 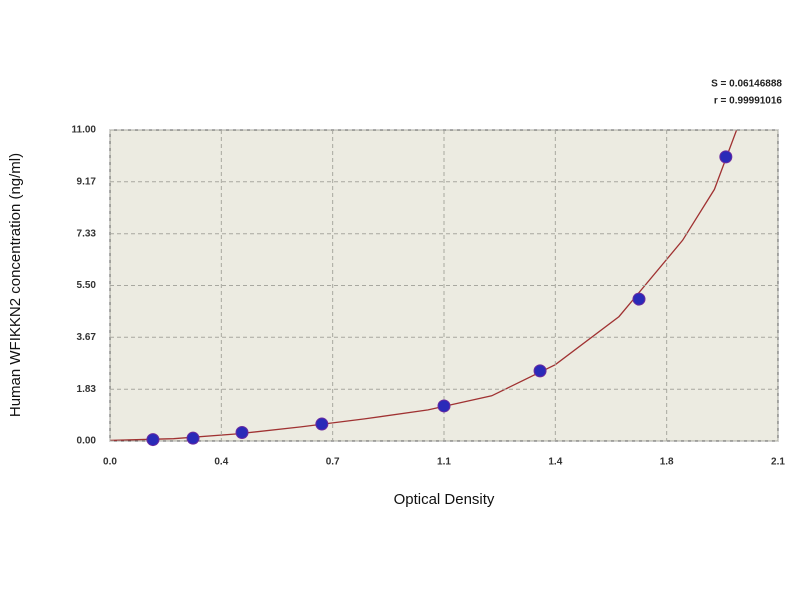 I want to click on x-axis-title: Optical Density, so click(x=444, y=499).